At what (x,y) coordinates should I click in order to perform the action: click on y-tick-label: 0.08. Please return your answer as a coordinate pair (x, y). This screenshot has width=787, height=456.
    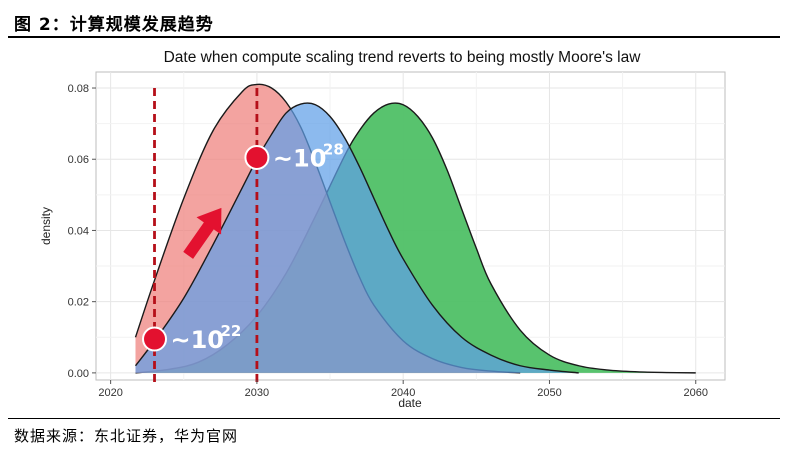
    Looking at the image, I should click on (78, 89).